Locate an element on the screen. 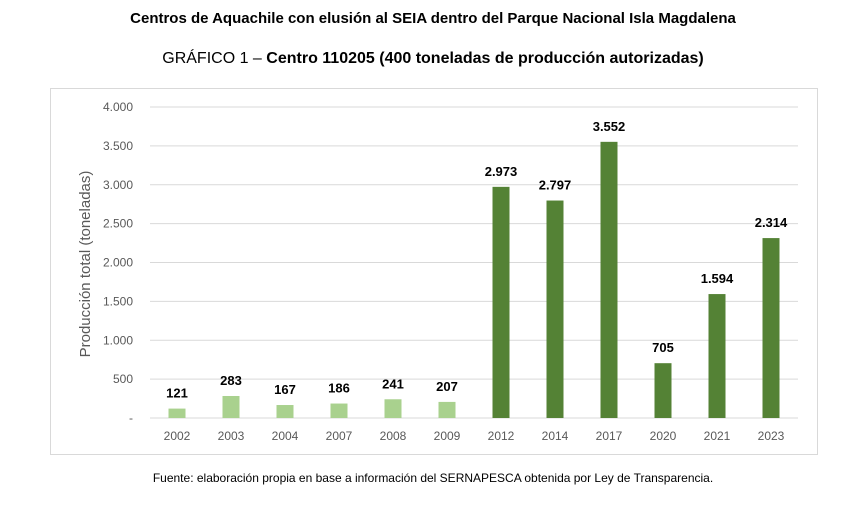 The height and width of the screenshot is (528, 866). data-label: 207 is located at coordinates (447, 386).